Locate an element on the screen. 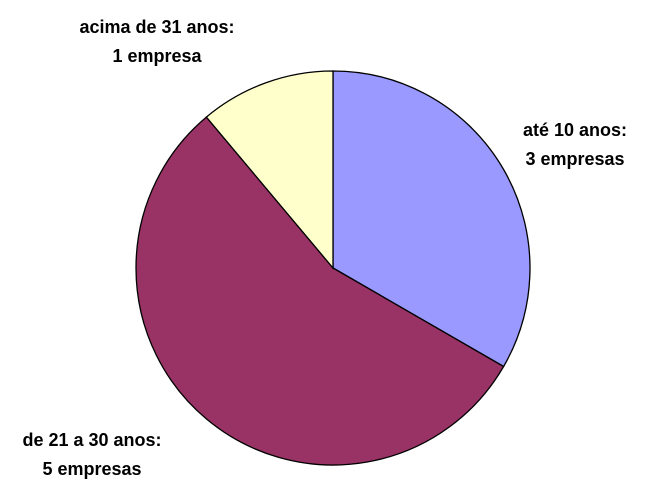 The width and height of the screenshot is (655, 486). slice-category-label: até 10 anos: is located at coordinates (575, 130).